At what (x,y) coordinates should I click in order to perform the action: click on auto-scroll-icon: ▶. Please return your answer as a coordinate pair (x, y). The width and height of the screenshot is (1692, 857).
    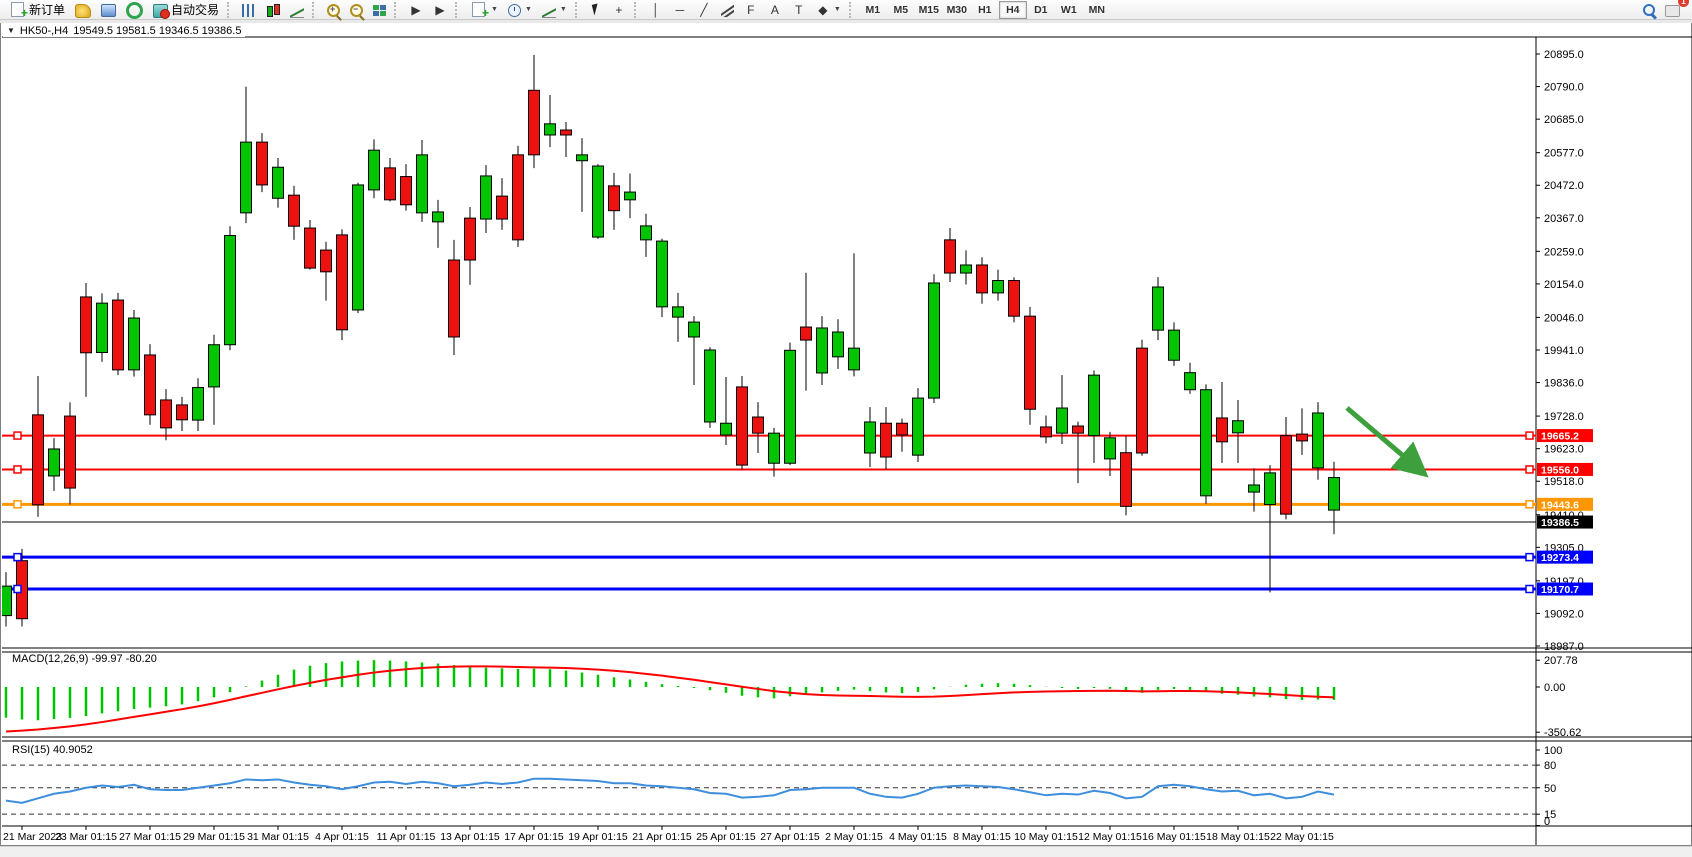
    Looking at the image, I should click on (416, 9).